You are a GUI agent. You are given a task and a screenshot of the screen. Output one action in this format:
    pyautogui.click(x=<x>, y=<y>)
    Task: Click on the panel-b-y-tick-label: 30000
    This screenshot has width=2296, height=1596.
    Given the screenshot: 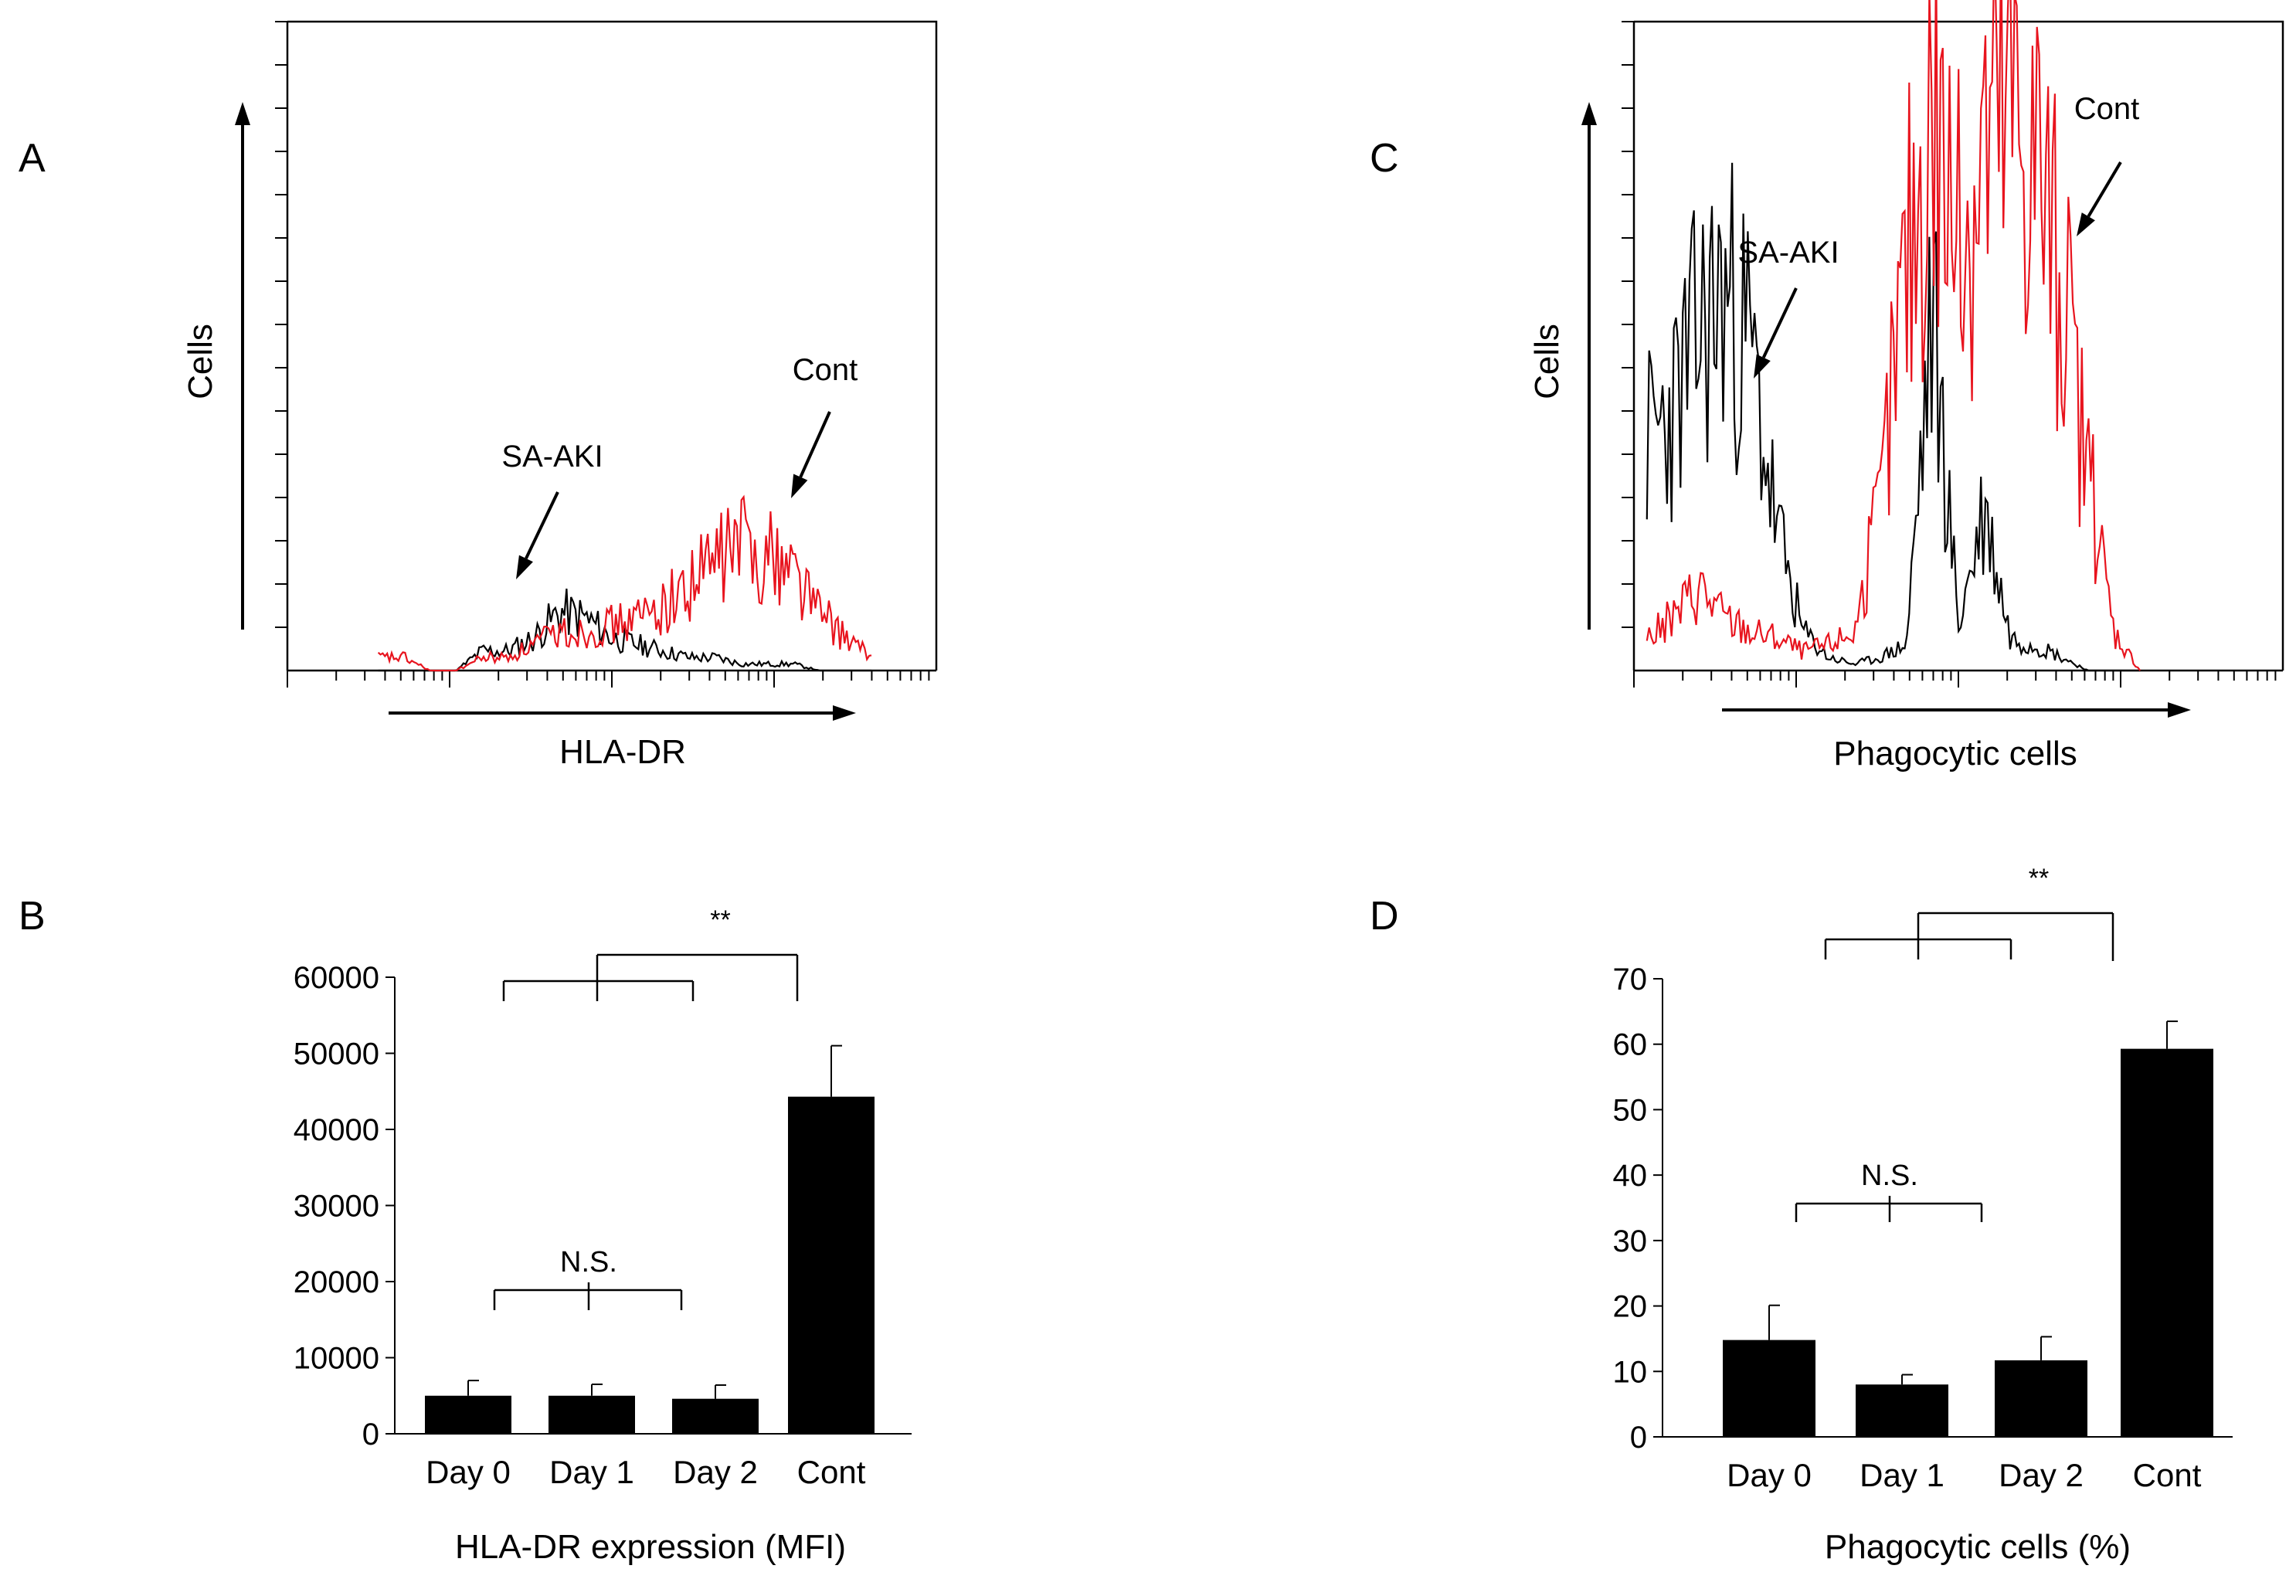 What is the action you would take?
    pyautogui.click(x=336, y=1207)
    